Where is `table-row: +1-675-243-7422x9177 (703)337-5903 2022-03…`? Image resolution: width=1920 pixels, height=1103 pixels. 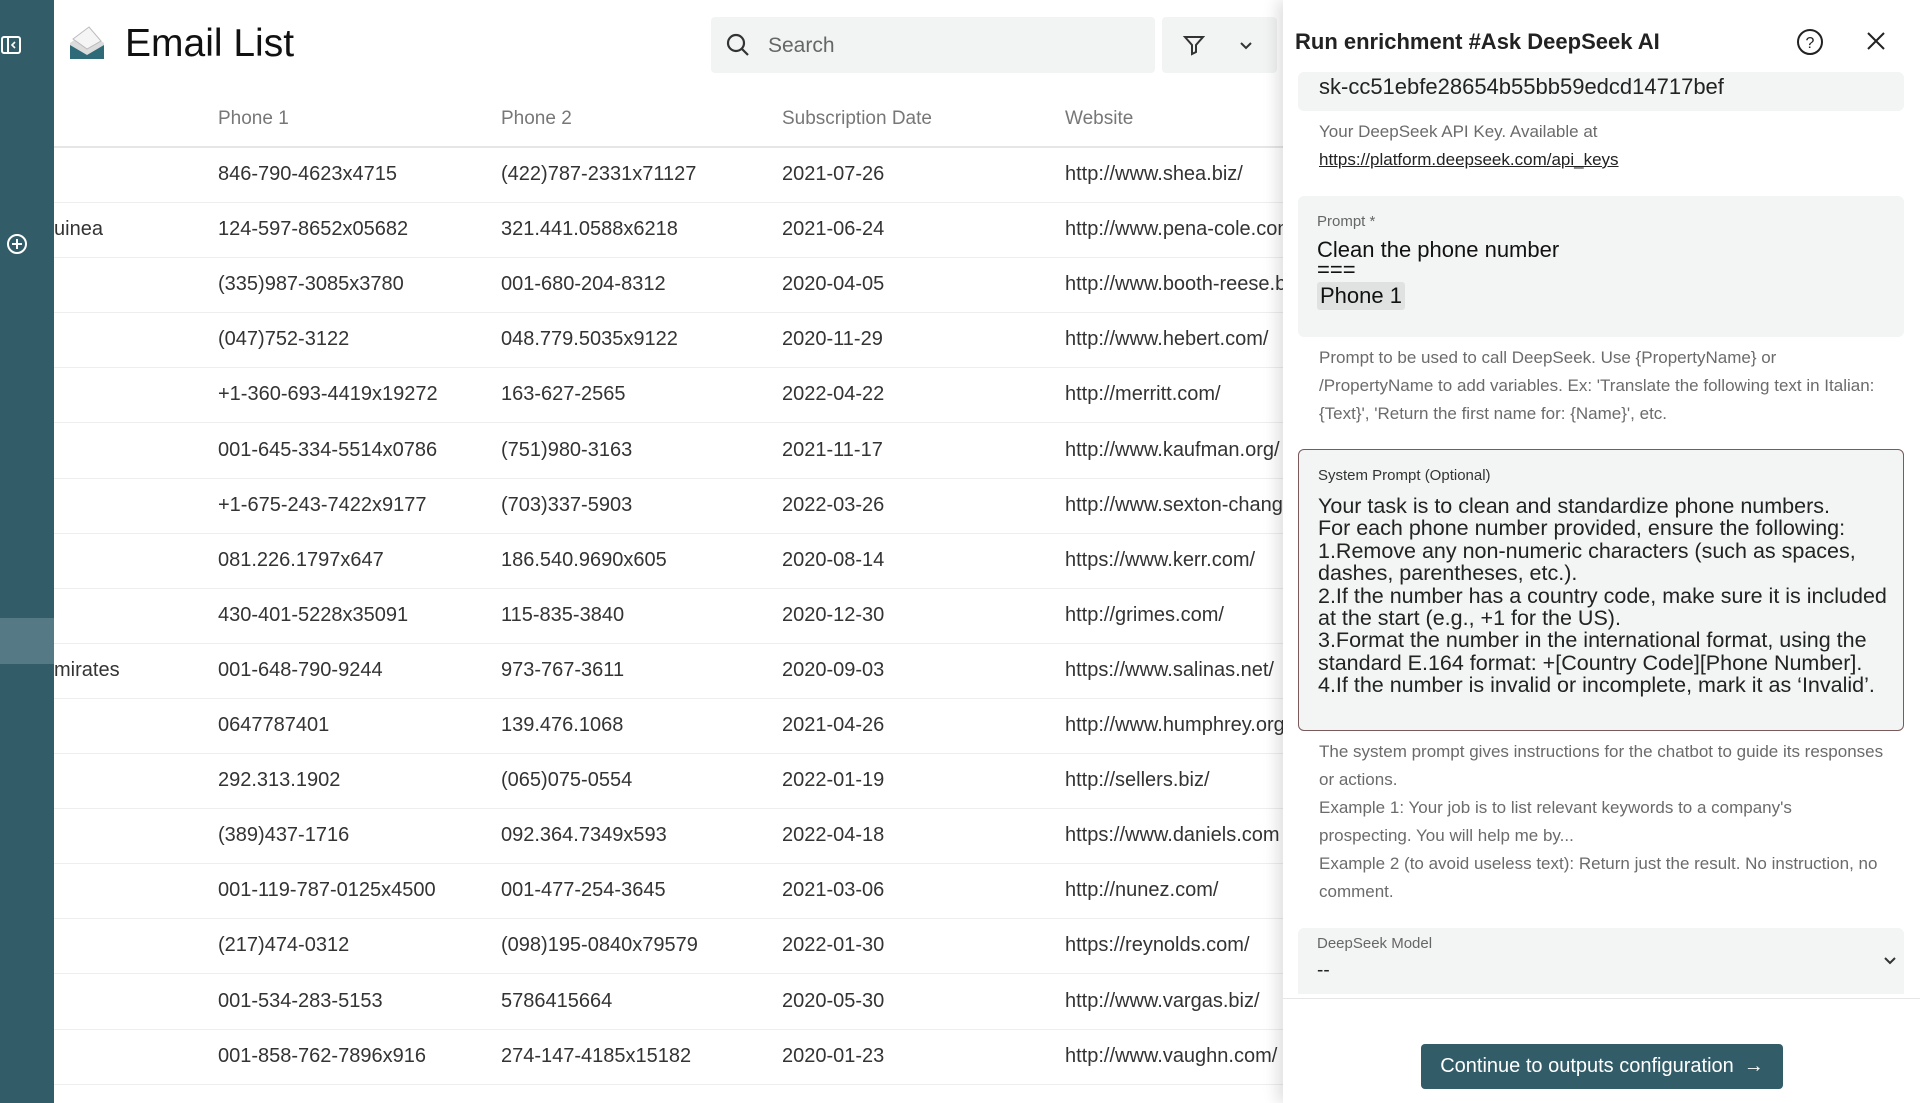 table-row: +1-675-243-7422x9177 (703)337-5903 2022-03… is located at coordinates (668, 506).